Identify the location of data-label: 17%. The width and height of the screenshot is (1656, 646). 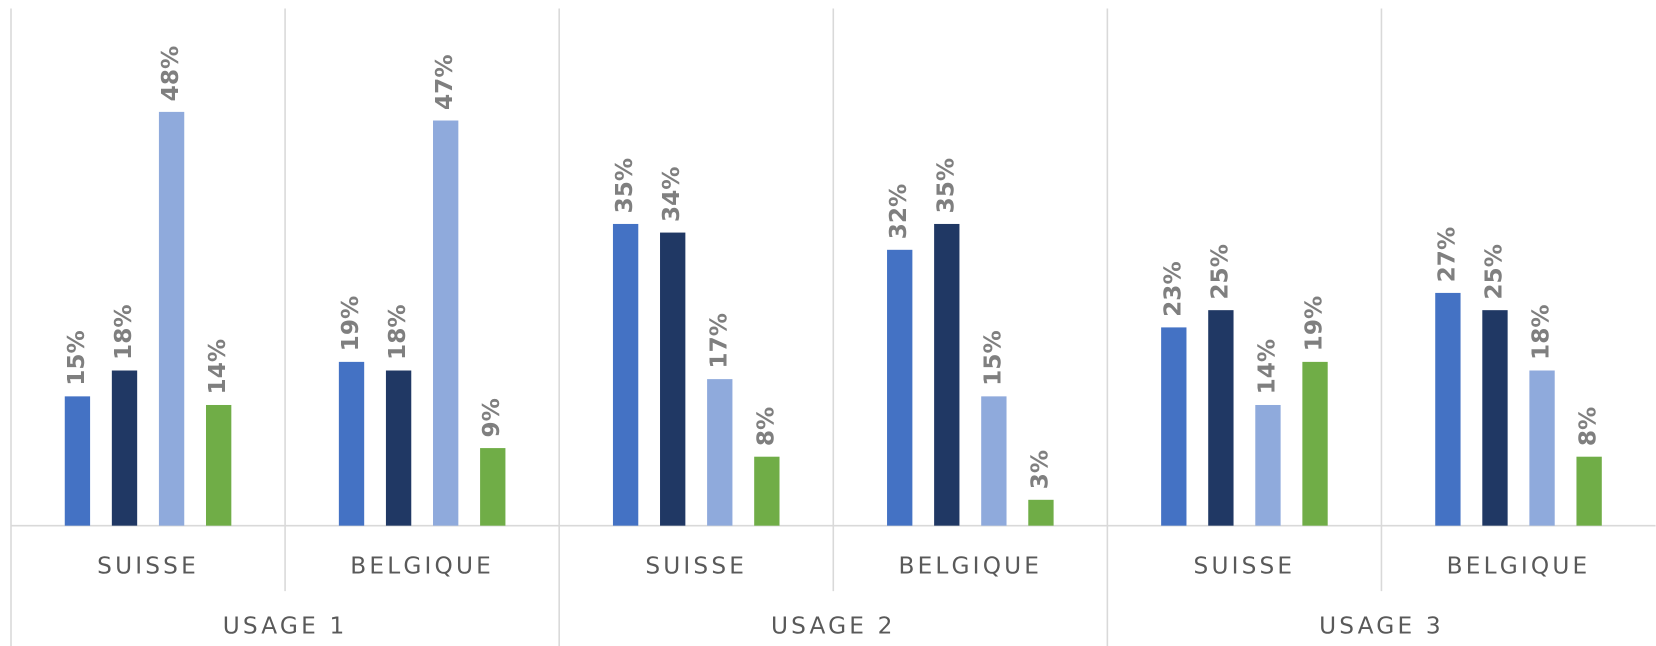
(718, 341).